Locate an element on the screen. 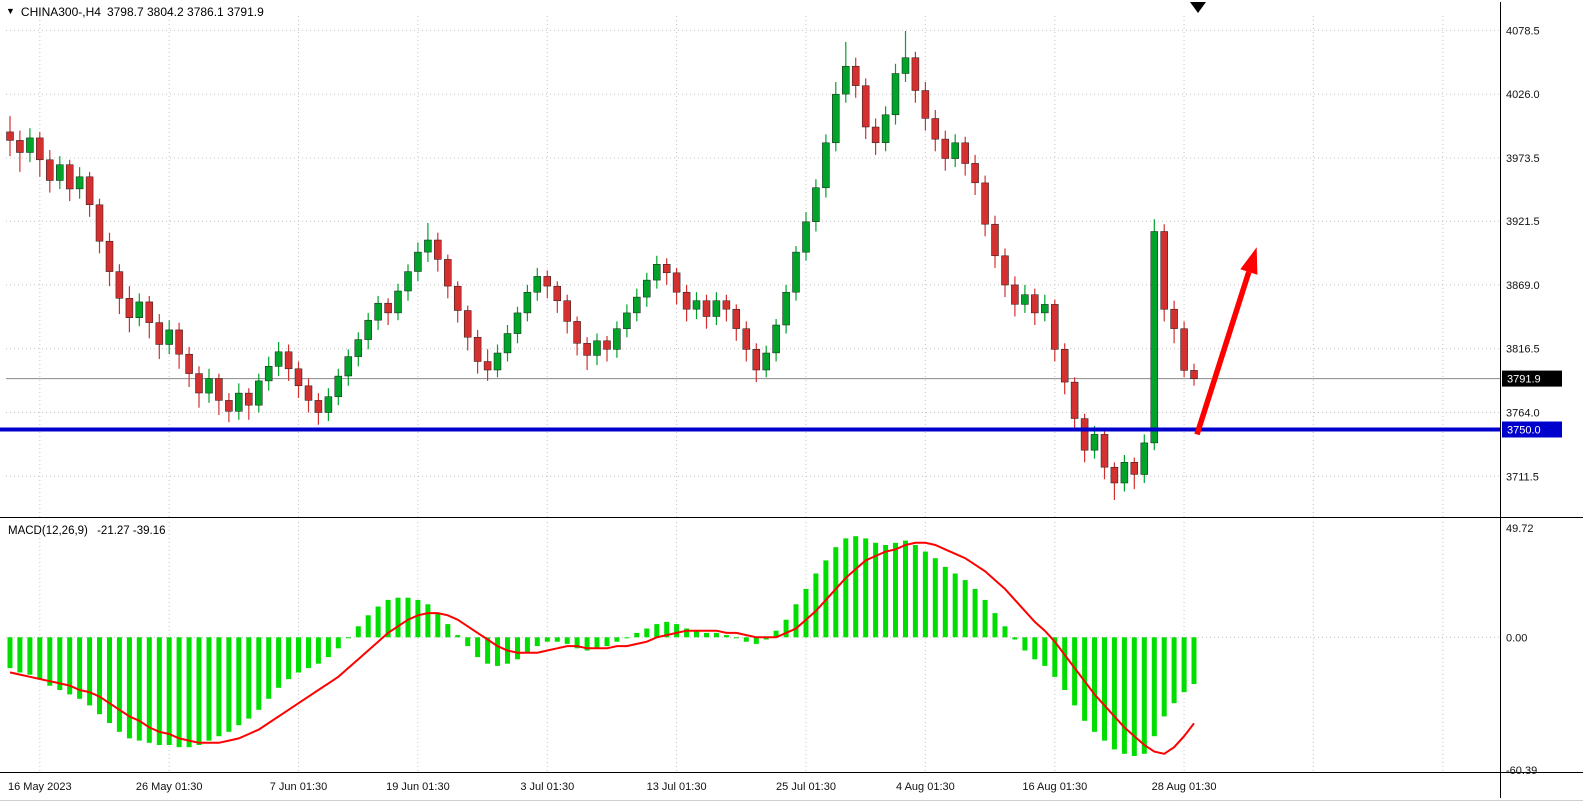  svg-text: 3791.9 is located at coordinates (1524, 380).